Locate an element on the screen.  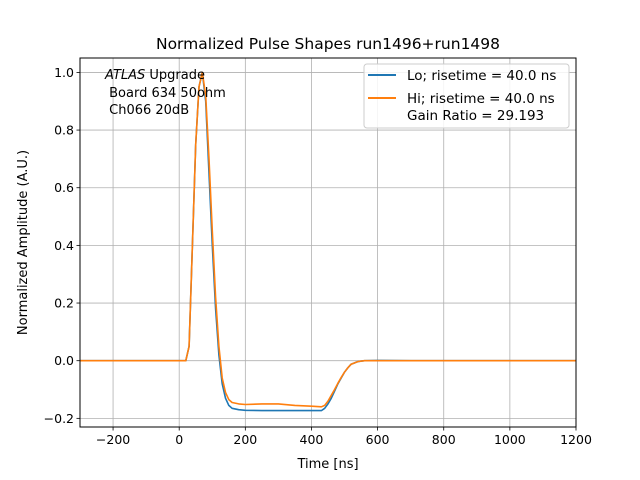
annotation-line-1: ATLAS Upgrade is located at coordinates (154, 75).